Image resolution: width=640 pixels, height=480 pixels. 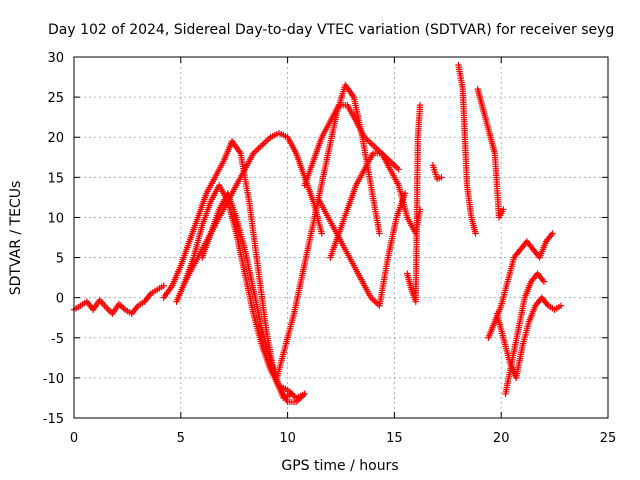 What do you see at coordinates (608, 438) in the screenshot?
I see `x-tick-label: 25` at bounding box center [608, 438].